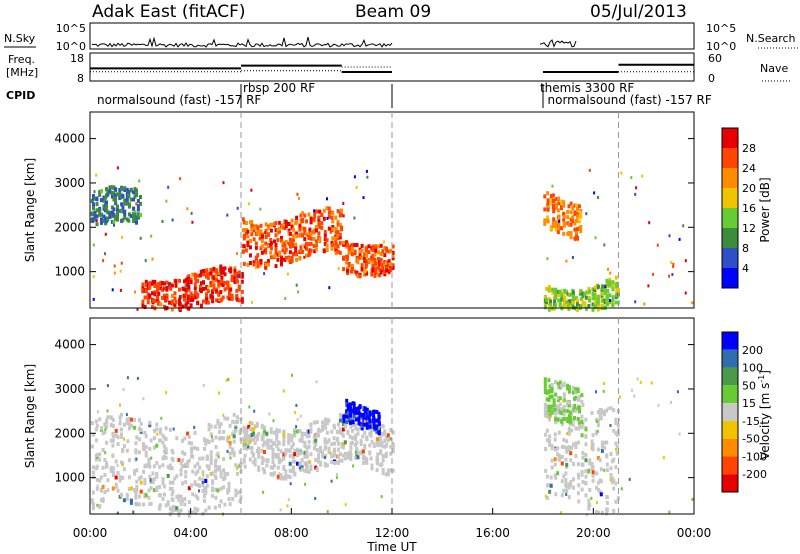 The height and width of the screenshot is (554, 800). I want to click on x-axis-label: Time UT, so click(391, 547).